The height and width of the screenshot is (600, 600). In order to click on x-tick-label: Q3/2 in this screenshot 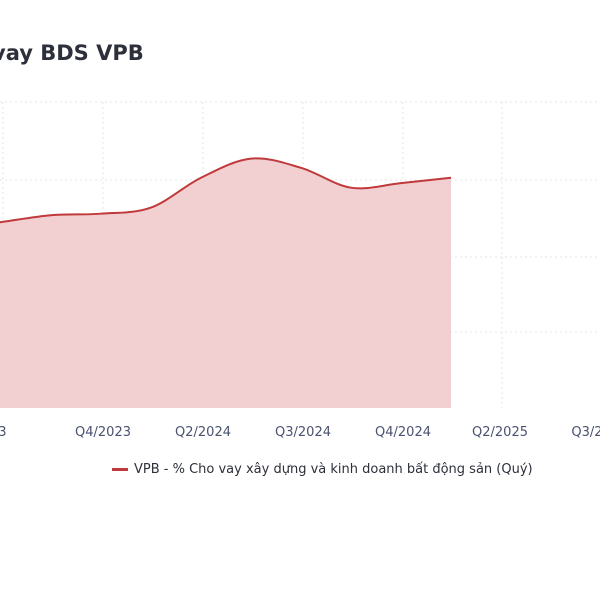, I will do `click(585, 432)`.